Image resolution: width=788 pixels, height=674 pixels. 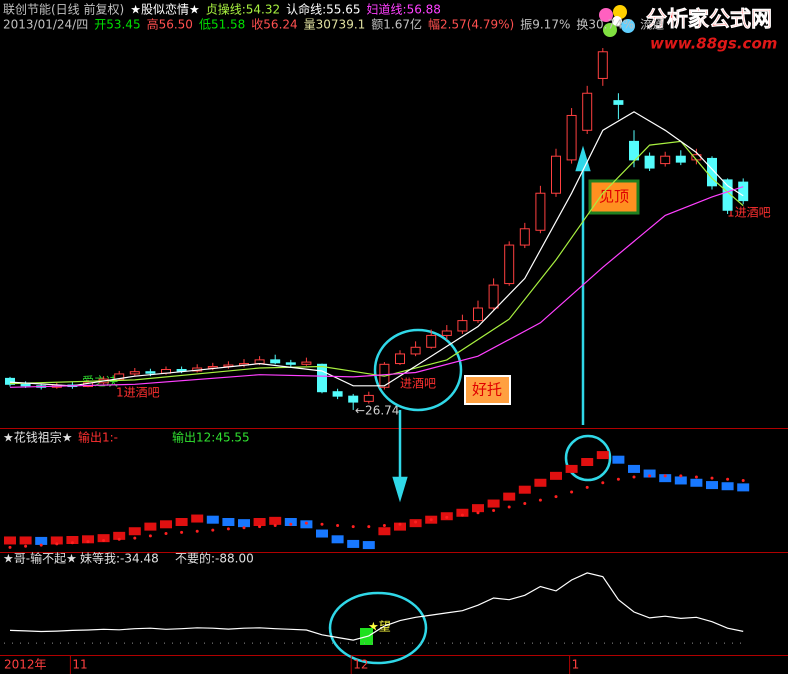 I want to click on legend-entry: 妹等我:-34.48, so click(x=119, y=559).